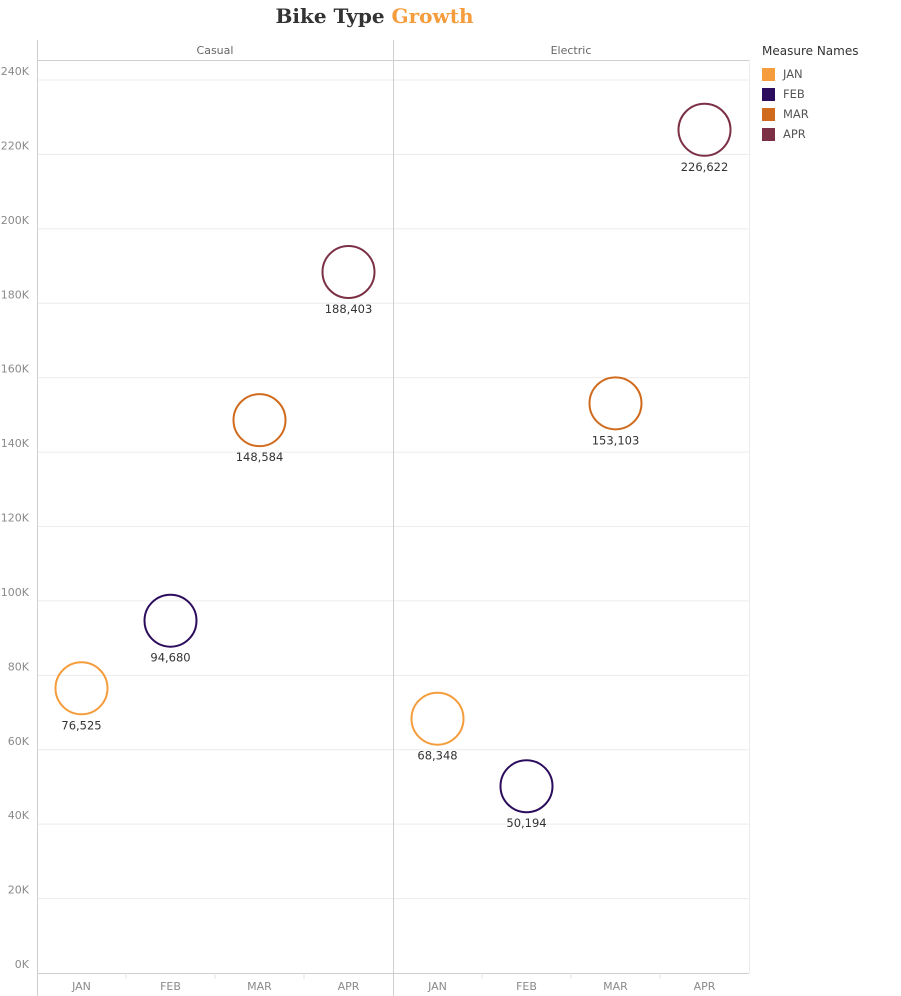 The image size is (901, 996). I want to click on y-tick-label: 240K, so click(15, 71).